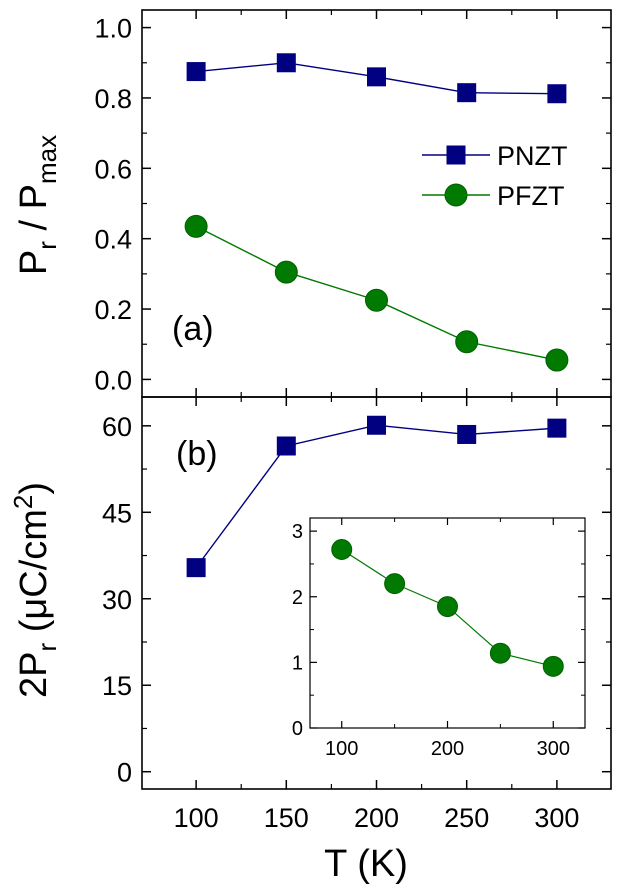 The height and width of the screenshot is (888, 627). I want to click on panel-b-x-tick-labels: 100 150 200 250 300, so click(377, 818).